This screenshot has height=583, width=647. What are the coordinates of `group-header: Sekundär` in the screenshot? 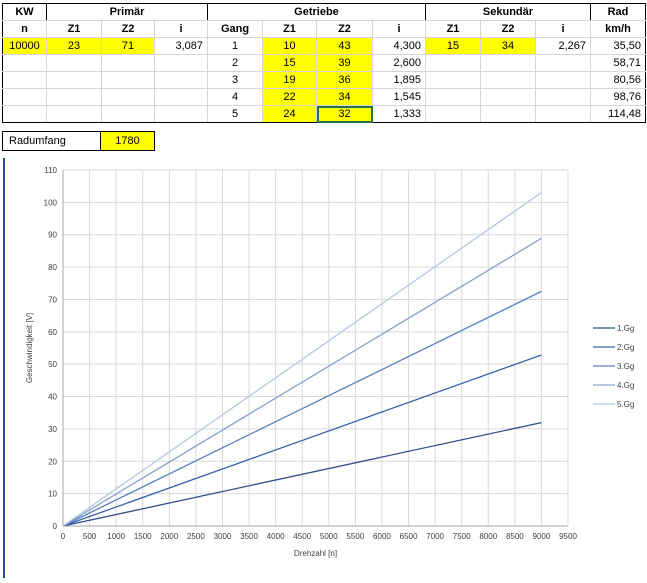 It's located at (508, 12).